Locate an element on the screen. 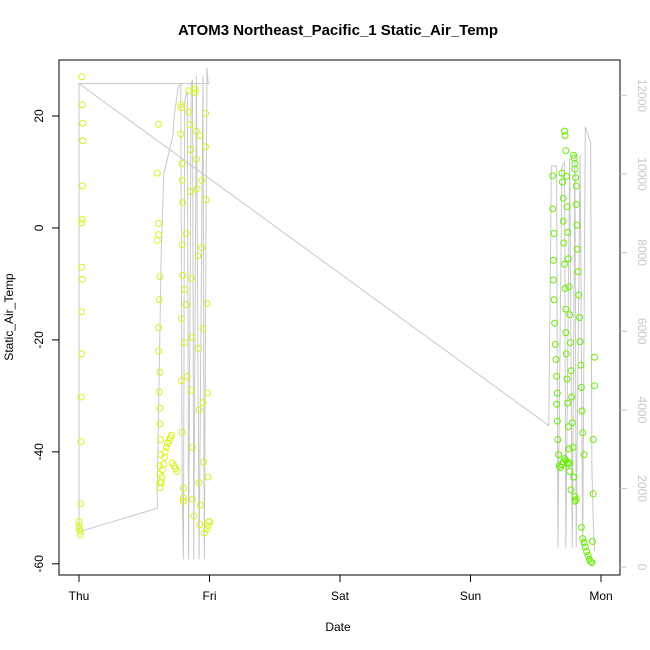 The image size is (650, 650). x-tick-label: Sat is located at coordinates (340, 596).